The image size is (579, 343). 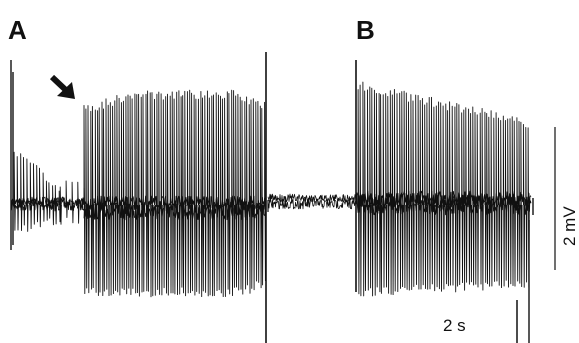 I want to click on panel-label-a: A, so click(x=17, y=30).